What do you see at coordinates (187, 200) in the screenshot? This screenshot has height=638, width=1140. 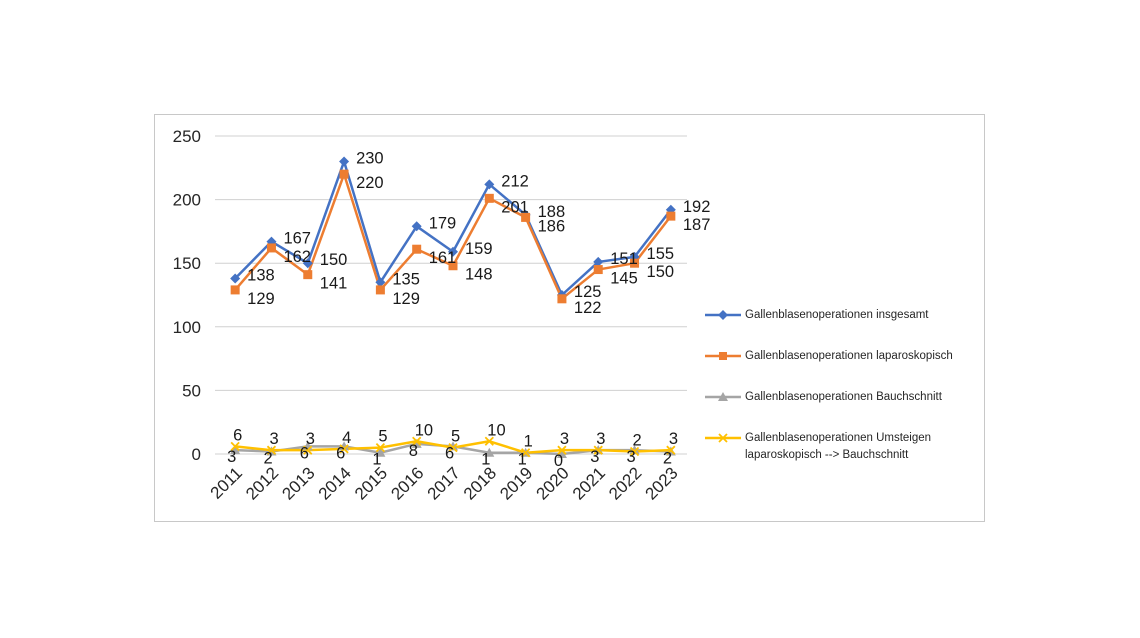 I see `y-tick-label: 200` at bounding box center [187, 200].